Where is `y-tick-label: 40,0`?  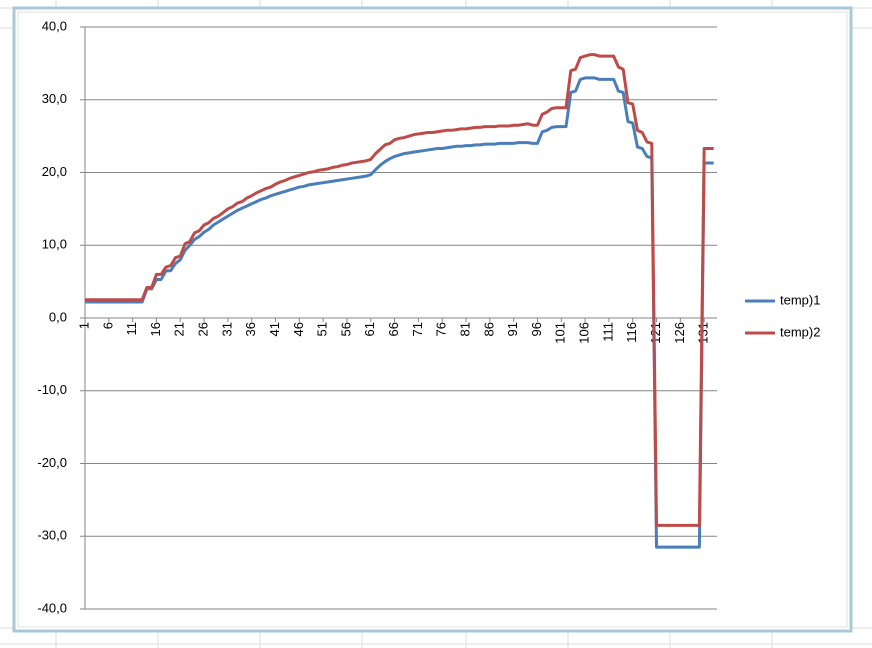
y-tick-label: 40,0 is located at coordinates (54, 25).